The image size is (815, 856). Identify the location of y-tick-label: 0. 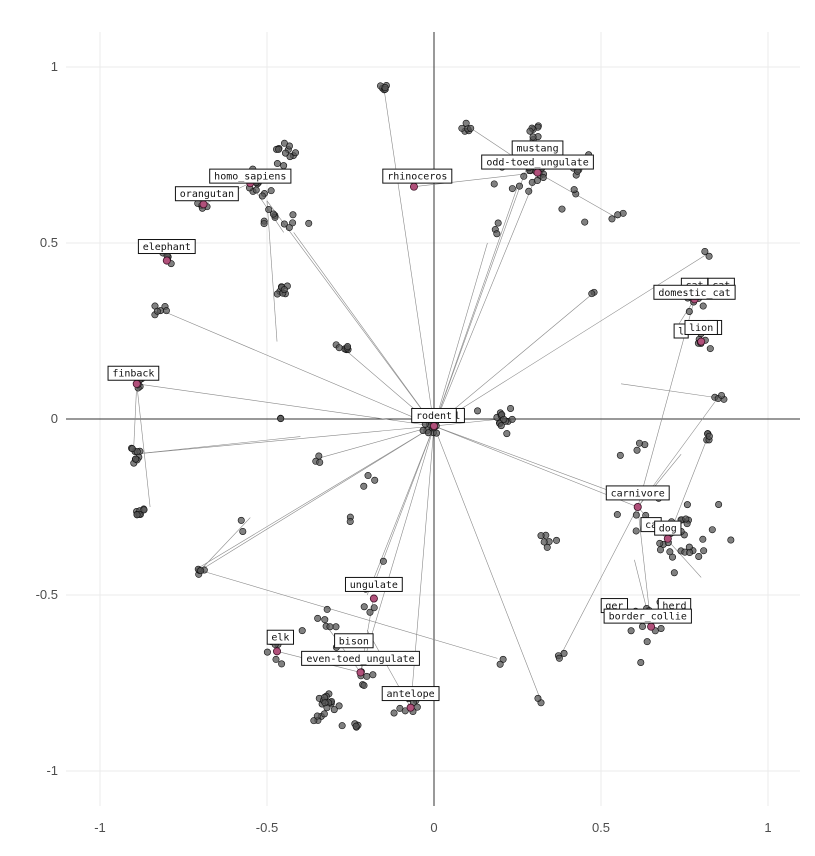
(54, 418).